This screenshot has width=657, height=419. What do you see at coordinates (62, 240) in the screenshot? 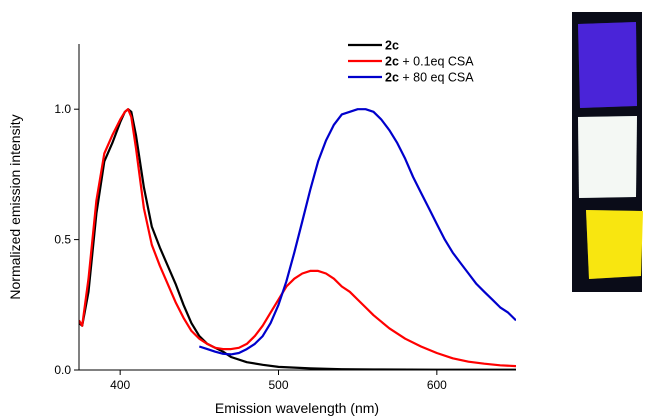
I see `y-tick-label: 0.5` at bounding box center [62, 240].